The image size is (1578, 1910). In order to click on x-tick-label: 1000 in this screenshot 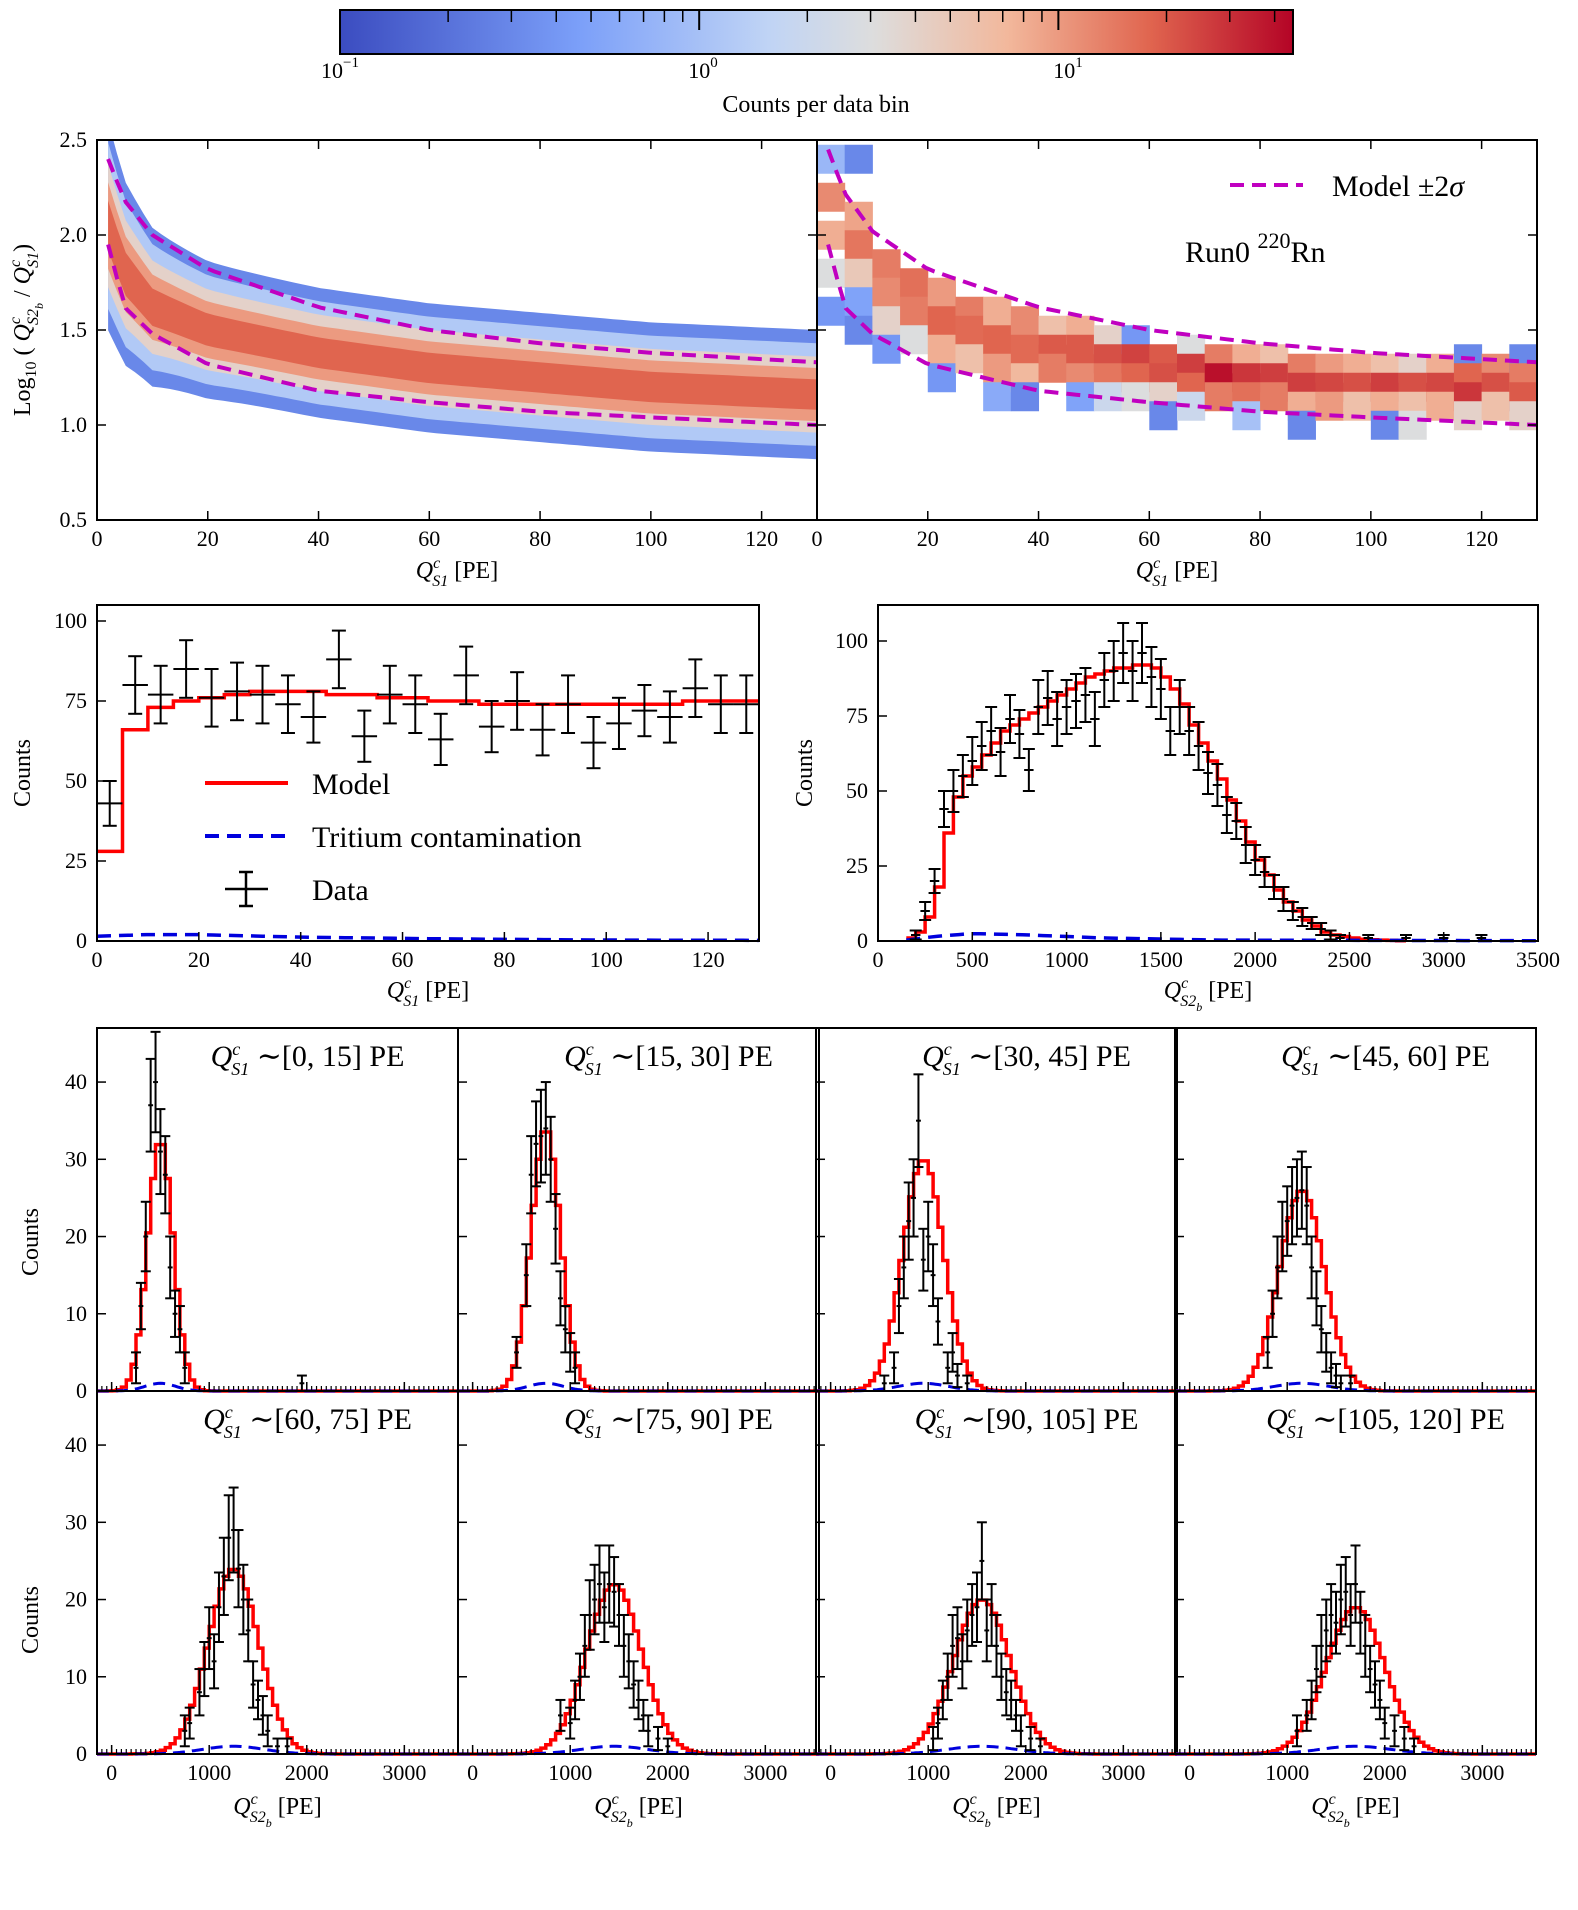, I will do `click(1067, 959)`.